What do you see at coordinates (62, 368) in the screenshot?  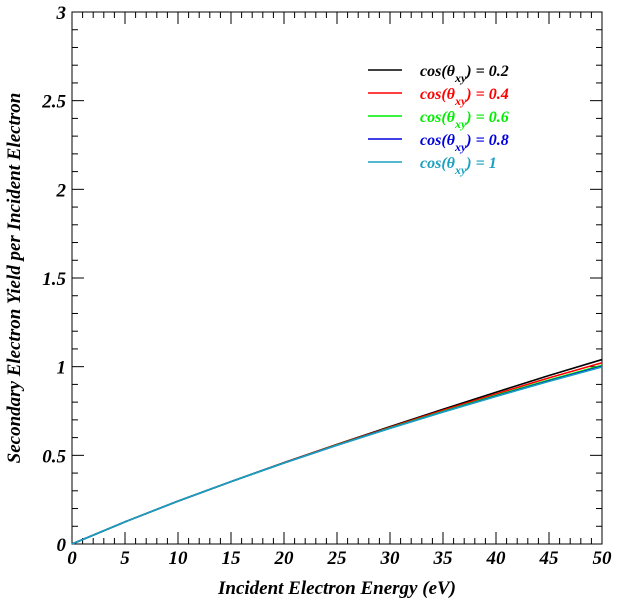 I see `y-tick-label: 1` at bounding box center [62, 368].